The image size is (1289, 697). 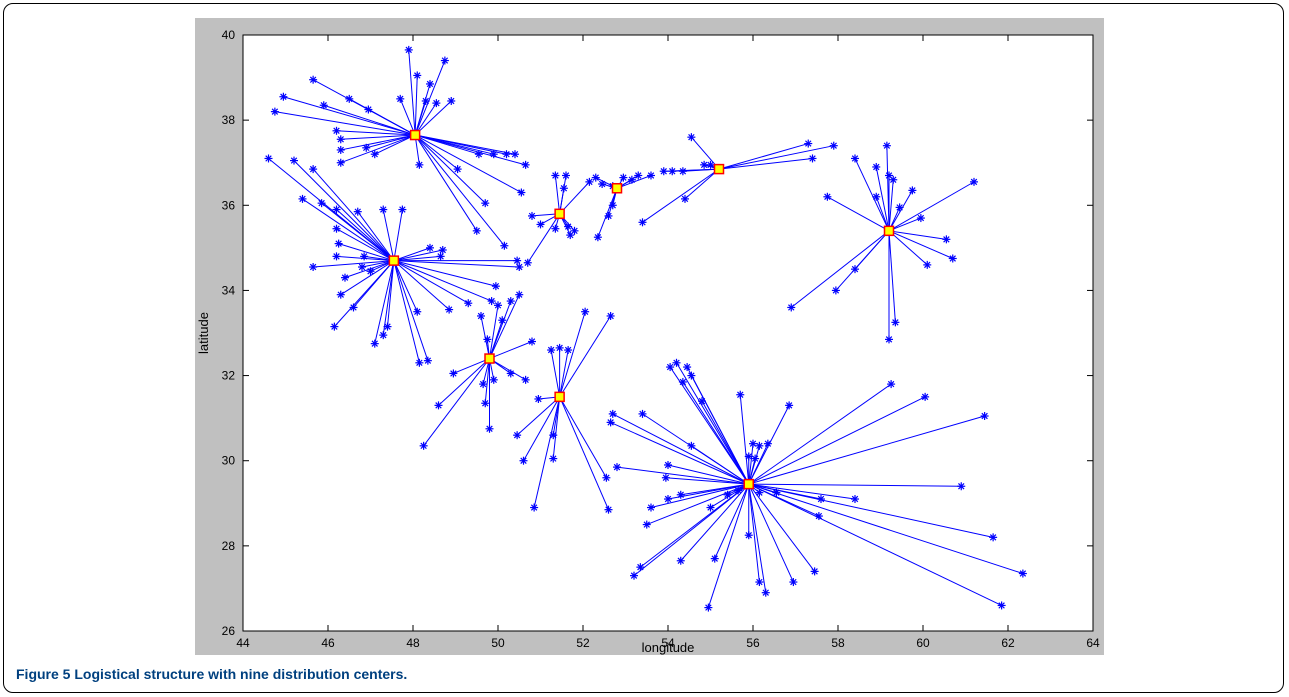 What do you see at coordinates (43, 674) in the screenshot?
I see `caption-label: Figure 5` at bounding box center [43, 674].